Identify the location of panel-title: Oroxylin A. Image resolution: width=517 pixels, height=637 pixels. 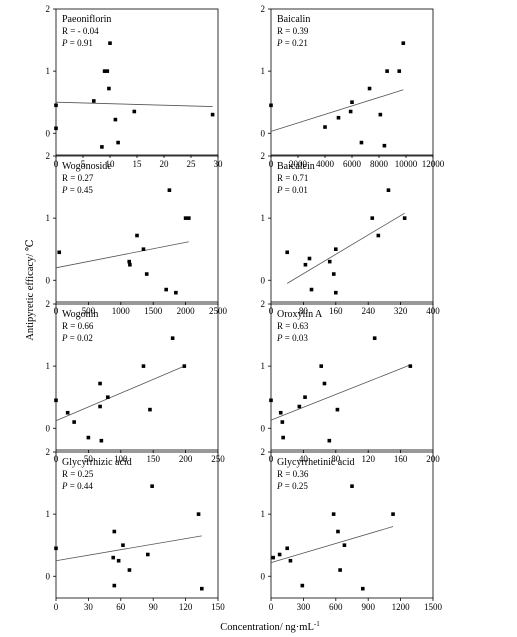
(300, 314).